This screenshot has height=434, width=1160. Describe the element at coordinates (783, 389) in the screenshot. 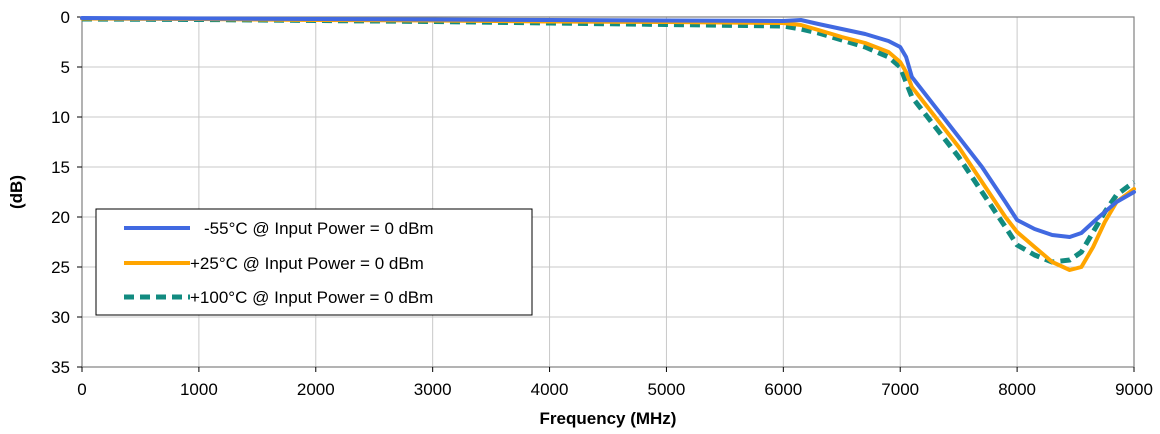

I see `x-tick-label: 6000` at that location.